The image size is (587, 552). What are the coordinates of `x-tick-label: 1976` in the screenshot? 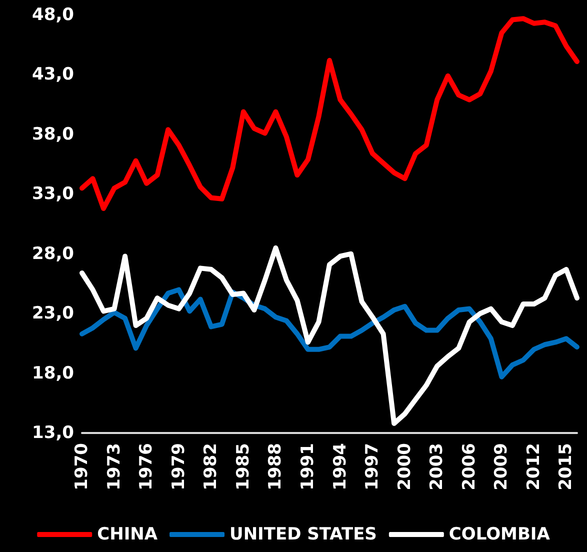 It's located at (146, 466).